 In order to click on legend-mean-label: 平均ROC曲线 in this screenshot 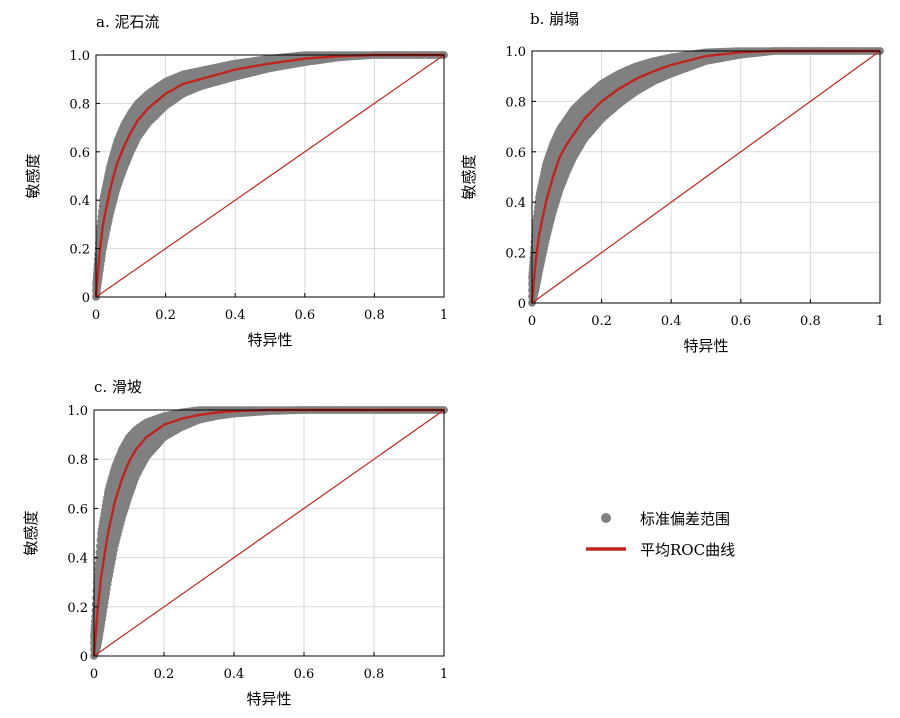, I will do `click(687, 550)`.